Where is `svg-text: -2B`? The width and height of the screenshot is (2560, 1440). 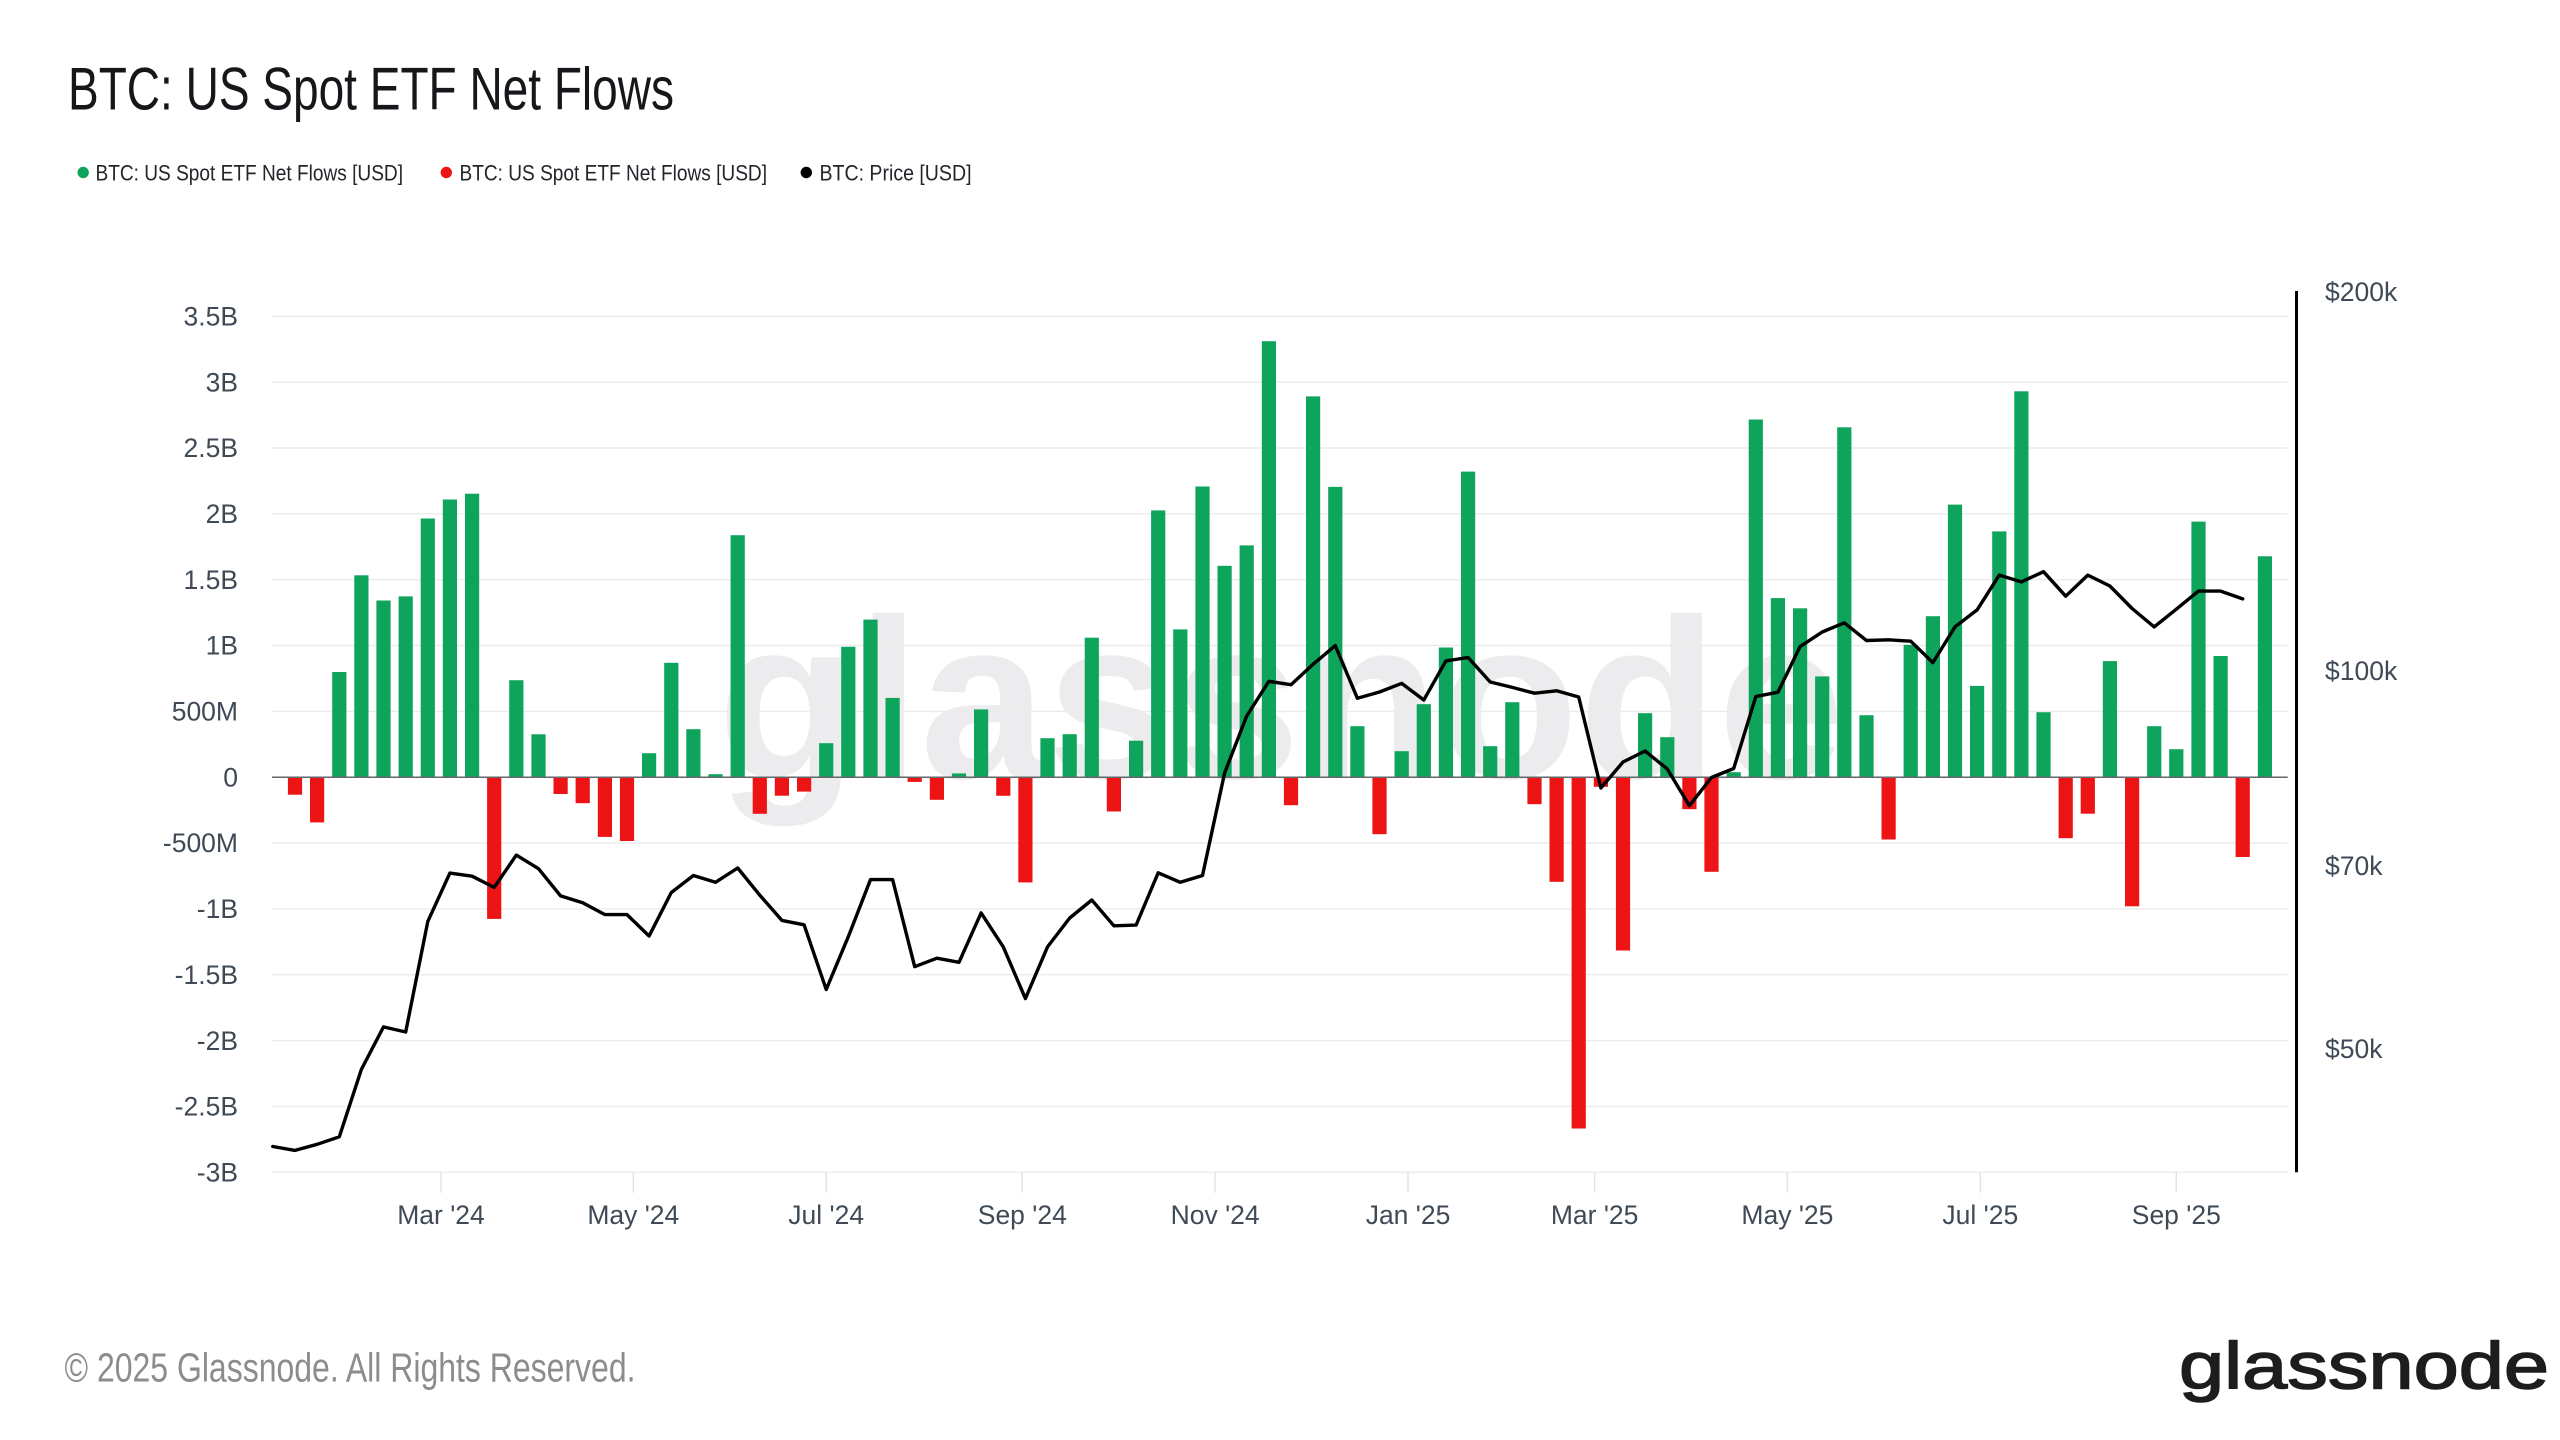 svg-text: -2B is located at coordinates (217, 1041).